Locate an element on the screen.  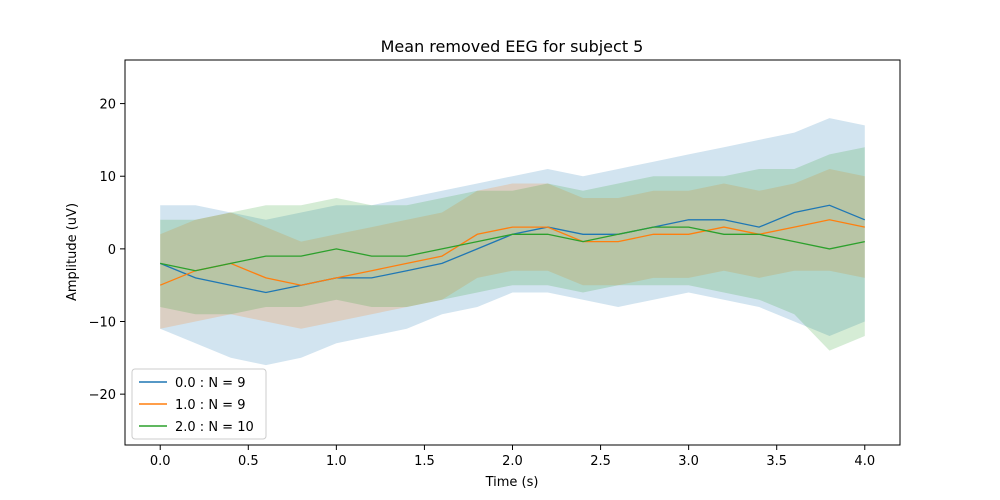
x-tick-label: 2.0 is located at coordinates (512, 461).